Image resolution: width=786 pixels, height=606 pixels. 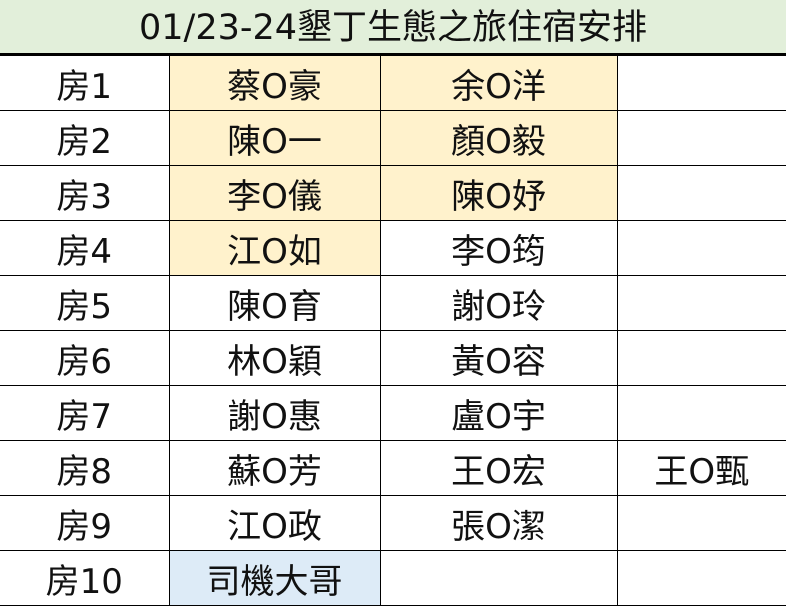 I want to click on room-label-cell: 房2, so click(x=85, y=138).